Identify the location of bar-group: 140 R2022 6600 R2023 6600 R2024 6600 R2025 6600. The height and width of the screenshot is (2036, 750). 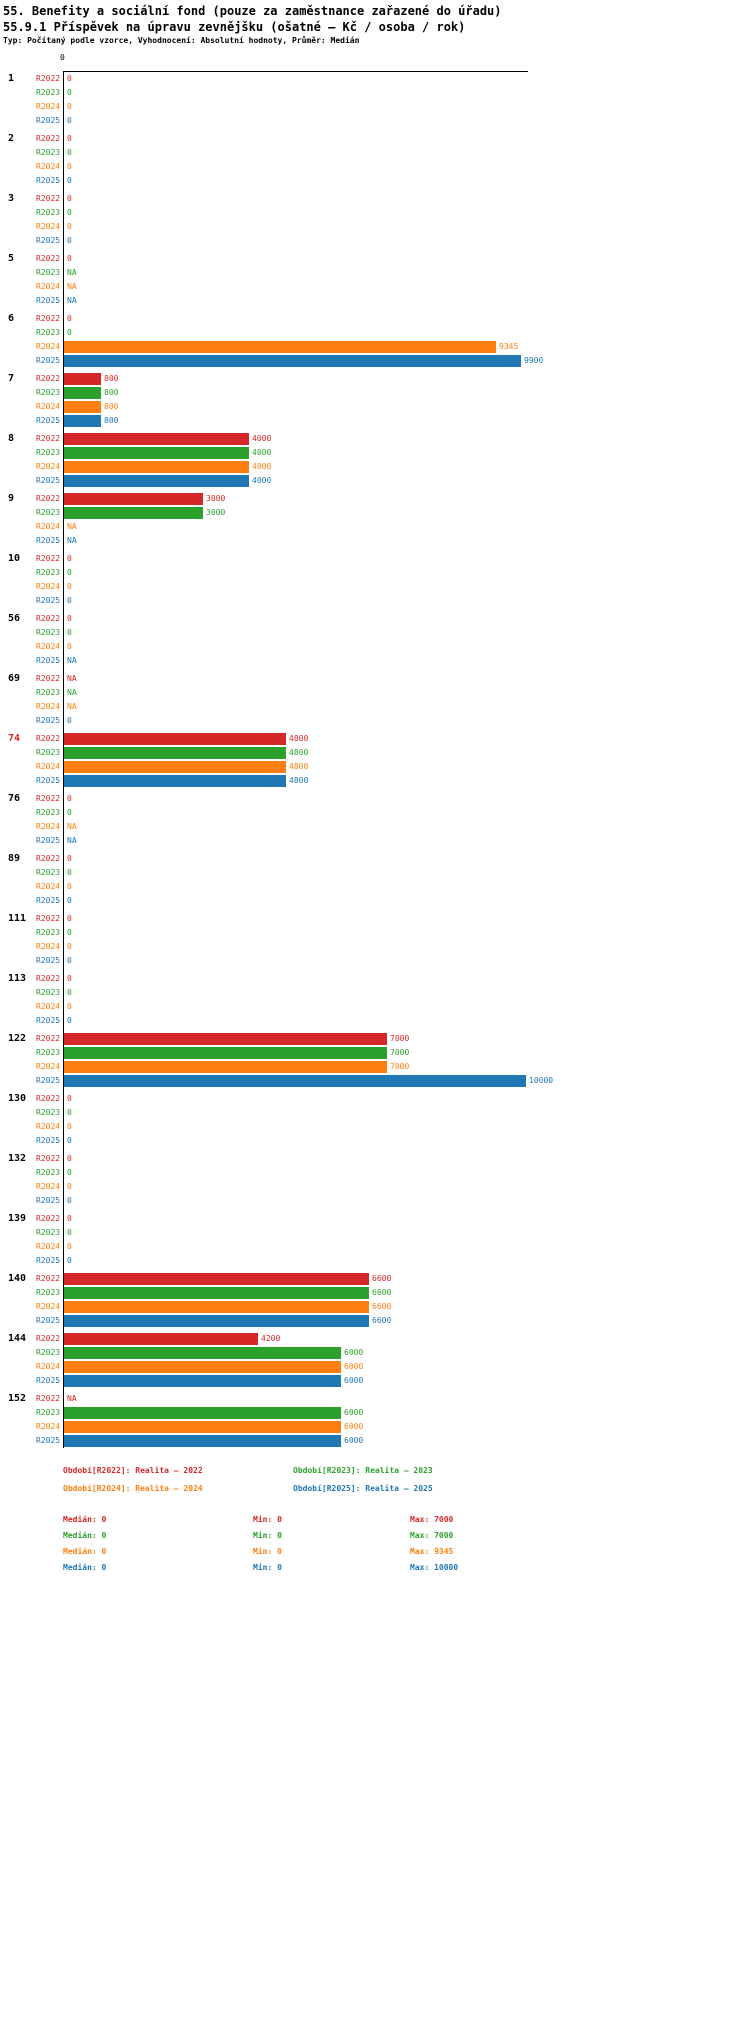
(375, 1300).